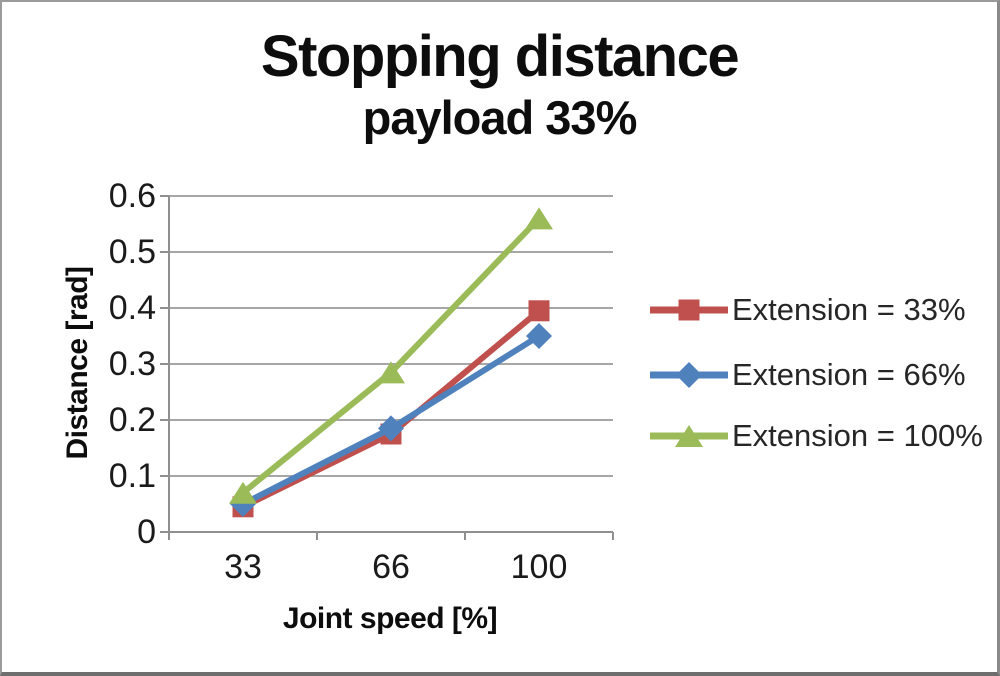 The image size is (1000, 676). What do you see at coordinates (132, 252) in the screenshot?
I see `y-tick-label: 0.5` at bounding box center [132, 252].